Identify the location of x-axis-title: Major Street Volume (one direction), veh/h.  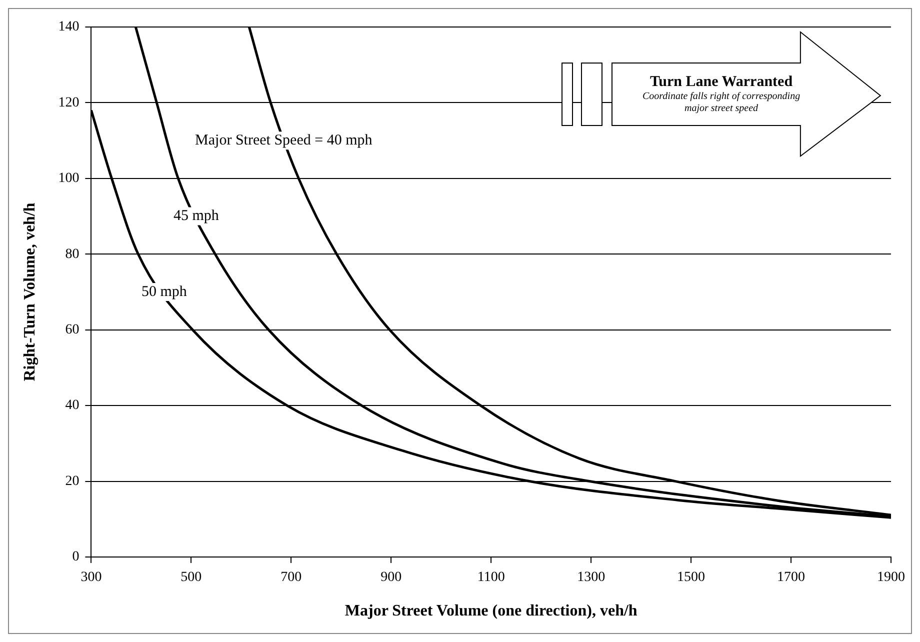
(491, 611).